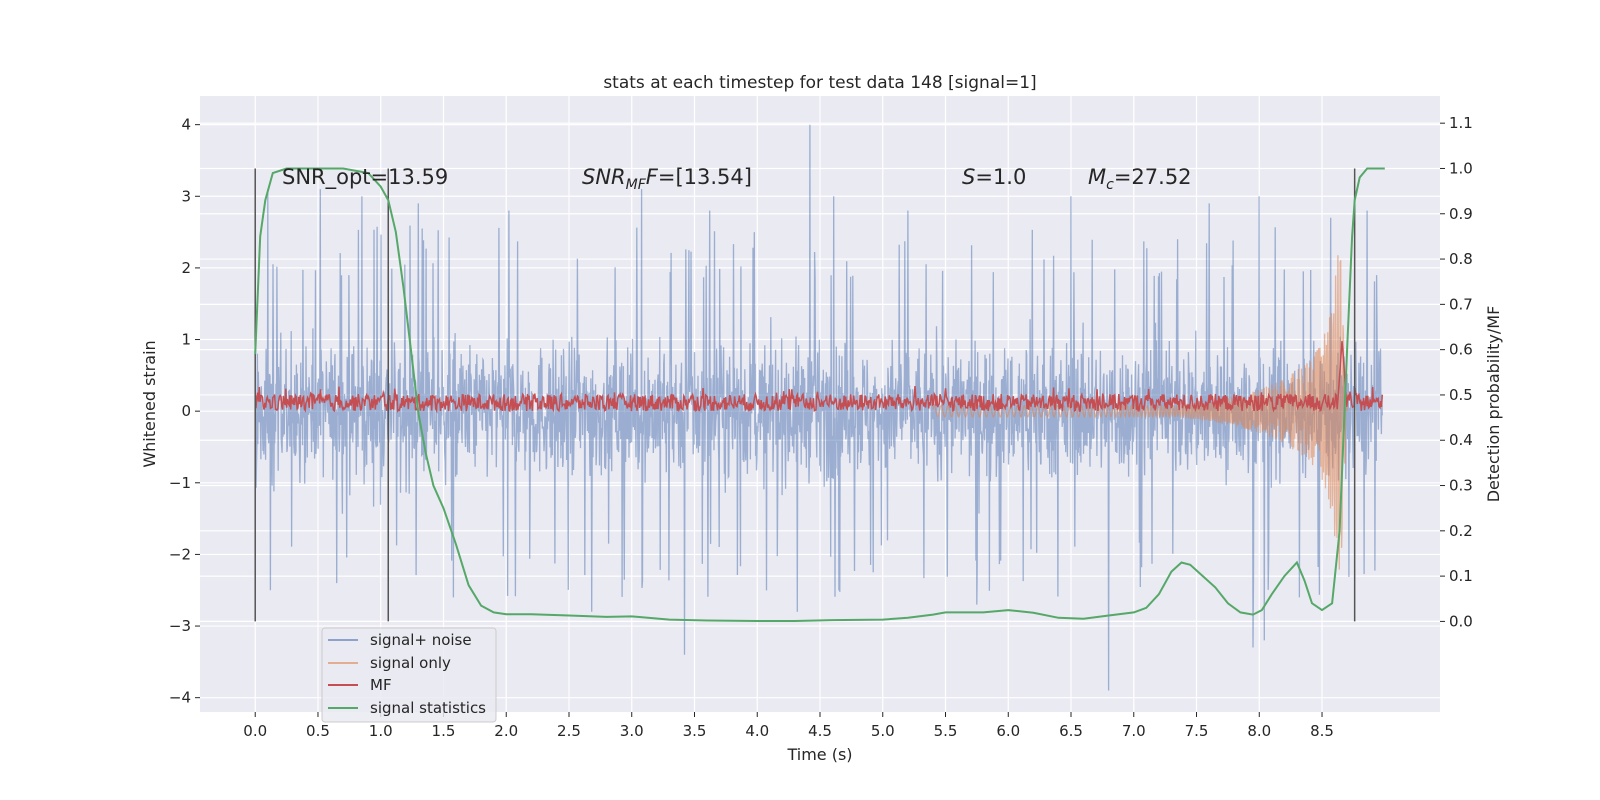 This screenshot has width=1600, height=800. I want to click on annotation-snr-mf-f: F, so click(652, 177).